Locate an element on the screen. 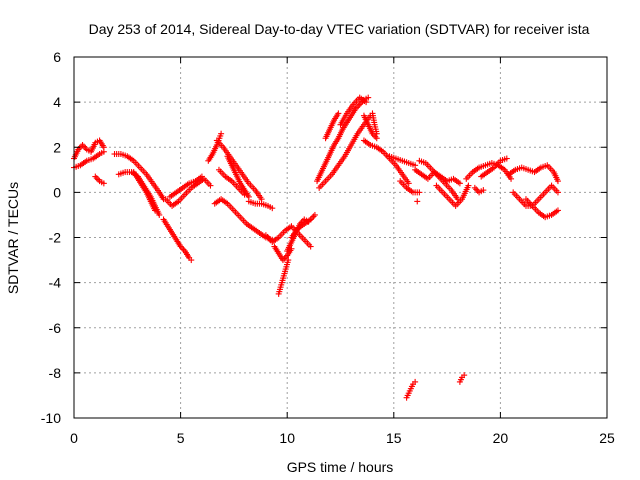  y-tick-labels: -10 -8 -6 -4 -2 0 2 4 6 is located at coordinates (51, 237).